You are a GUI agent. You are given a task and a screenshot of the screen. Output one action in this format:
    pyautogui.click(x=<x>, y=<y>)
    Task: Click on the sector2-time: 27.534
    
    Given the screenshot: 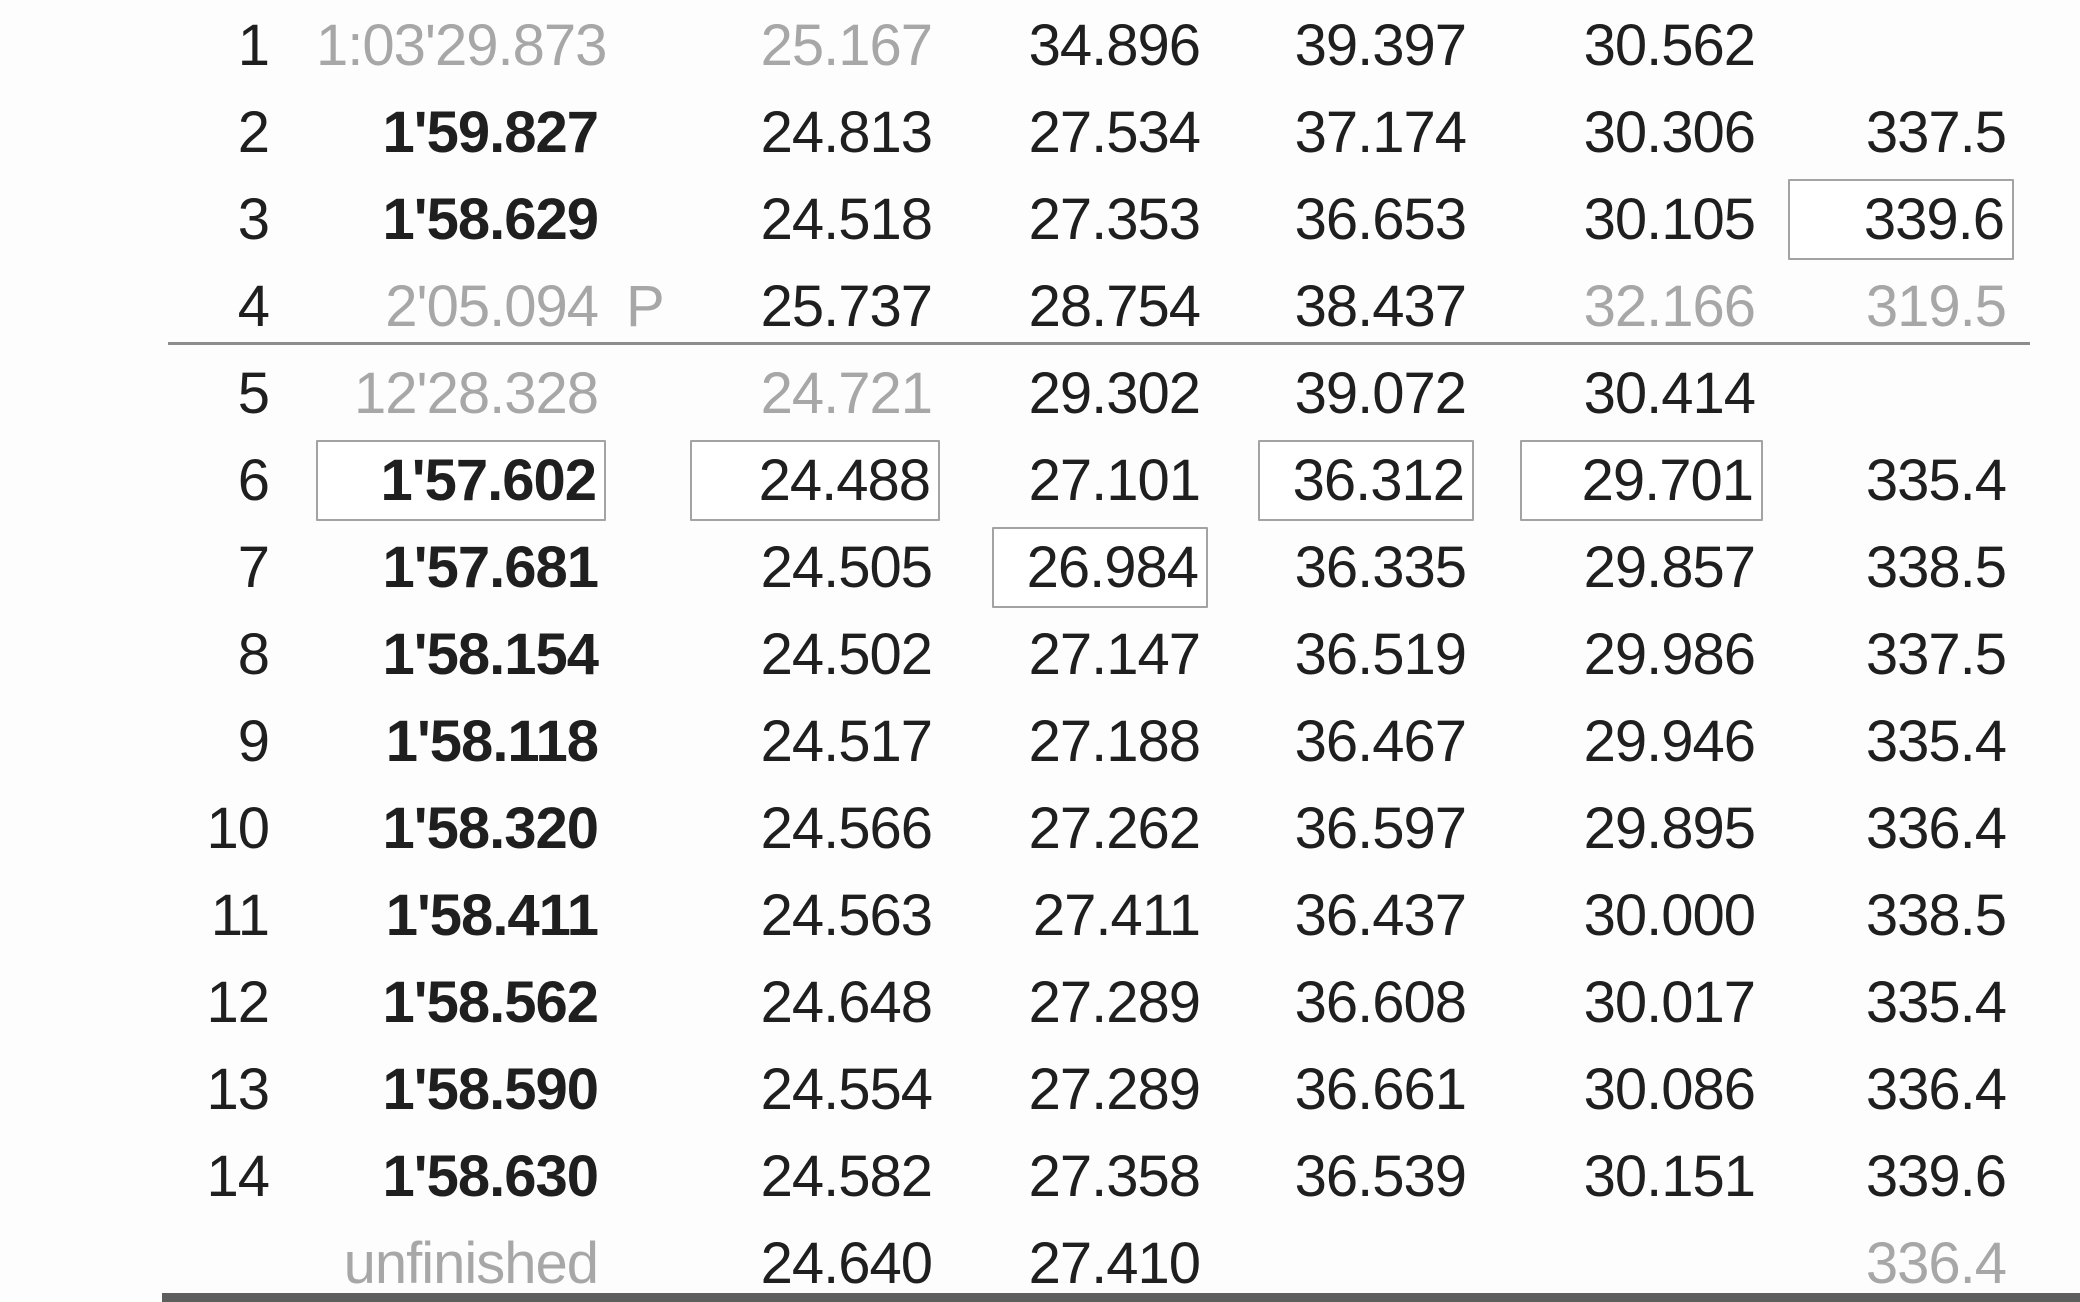 What is the action you would take?
    pyautogui.click(x=1114, y=132)
    